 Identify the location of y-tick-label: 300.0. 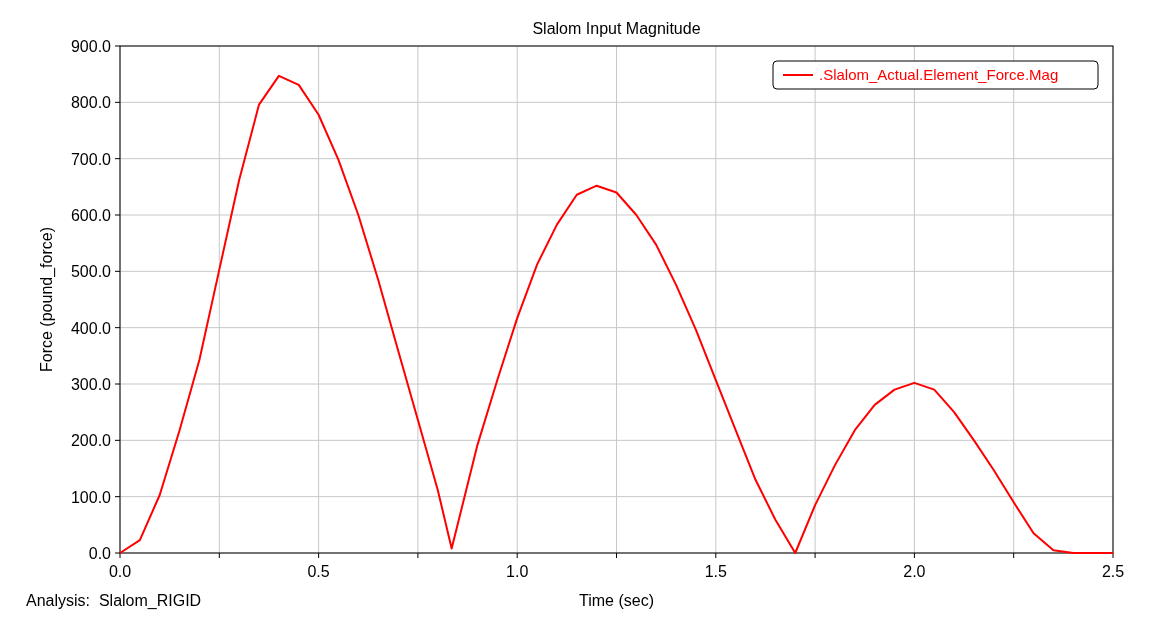
(91, 384).